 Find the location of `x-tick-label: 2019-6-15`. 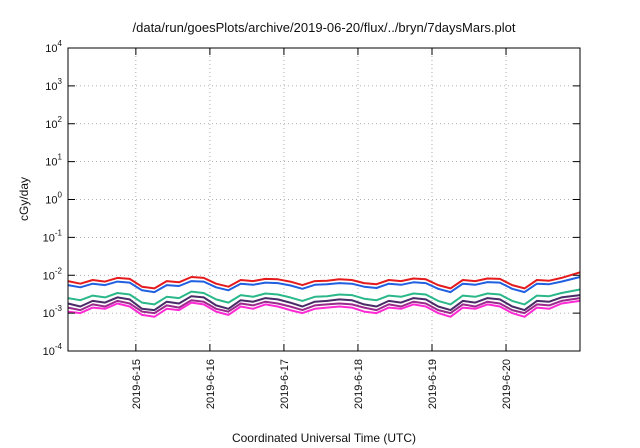

x-tick-label: 2019-6-15 is located at coordinates (137, 384).